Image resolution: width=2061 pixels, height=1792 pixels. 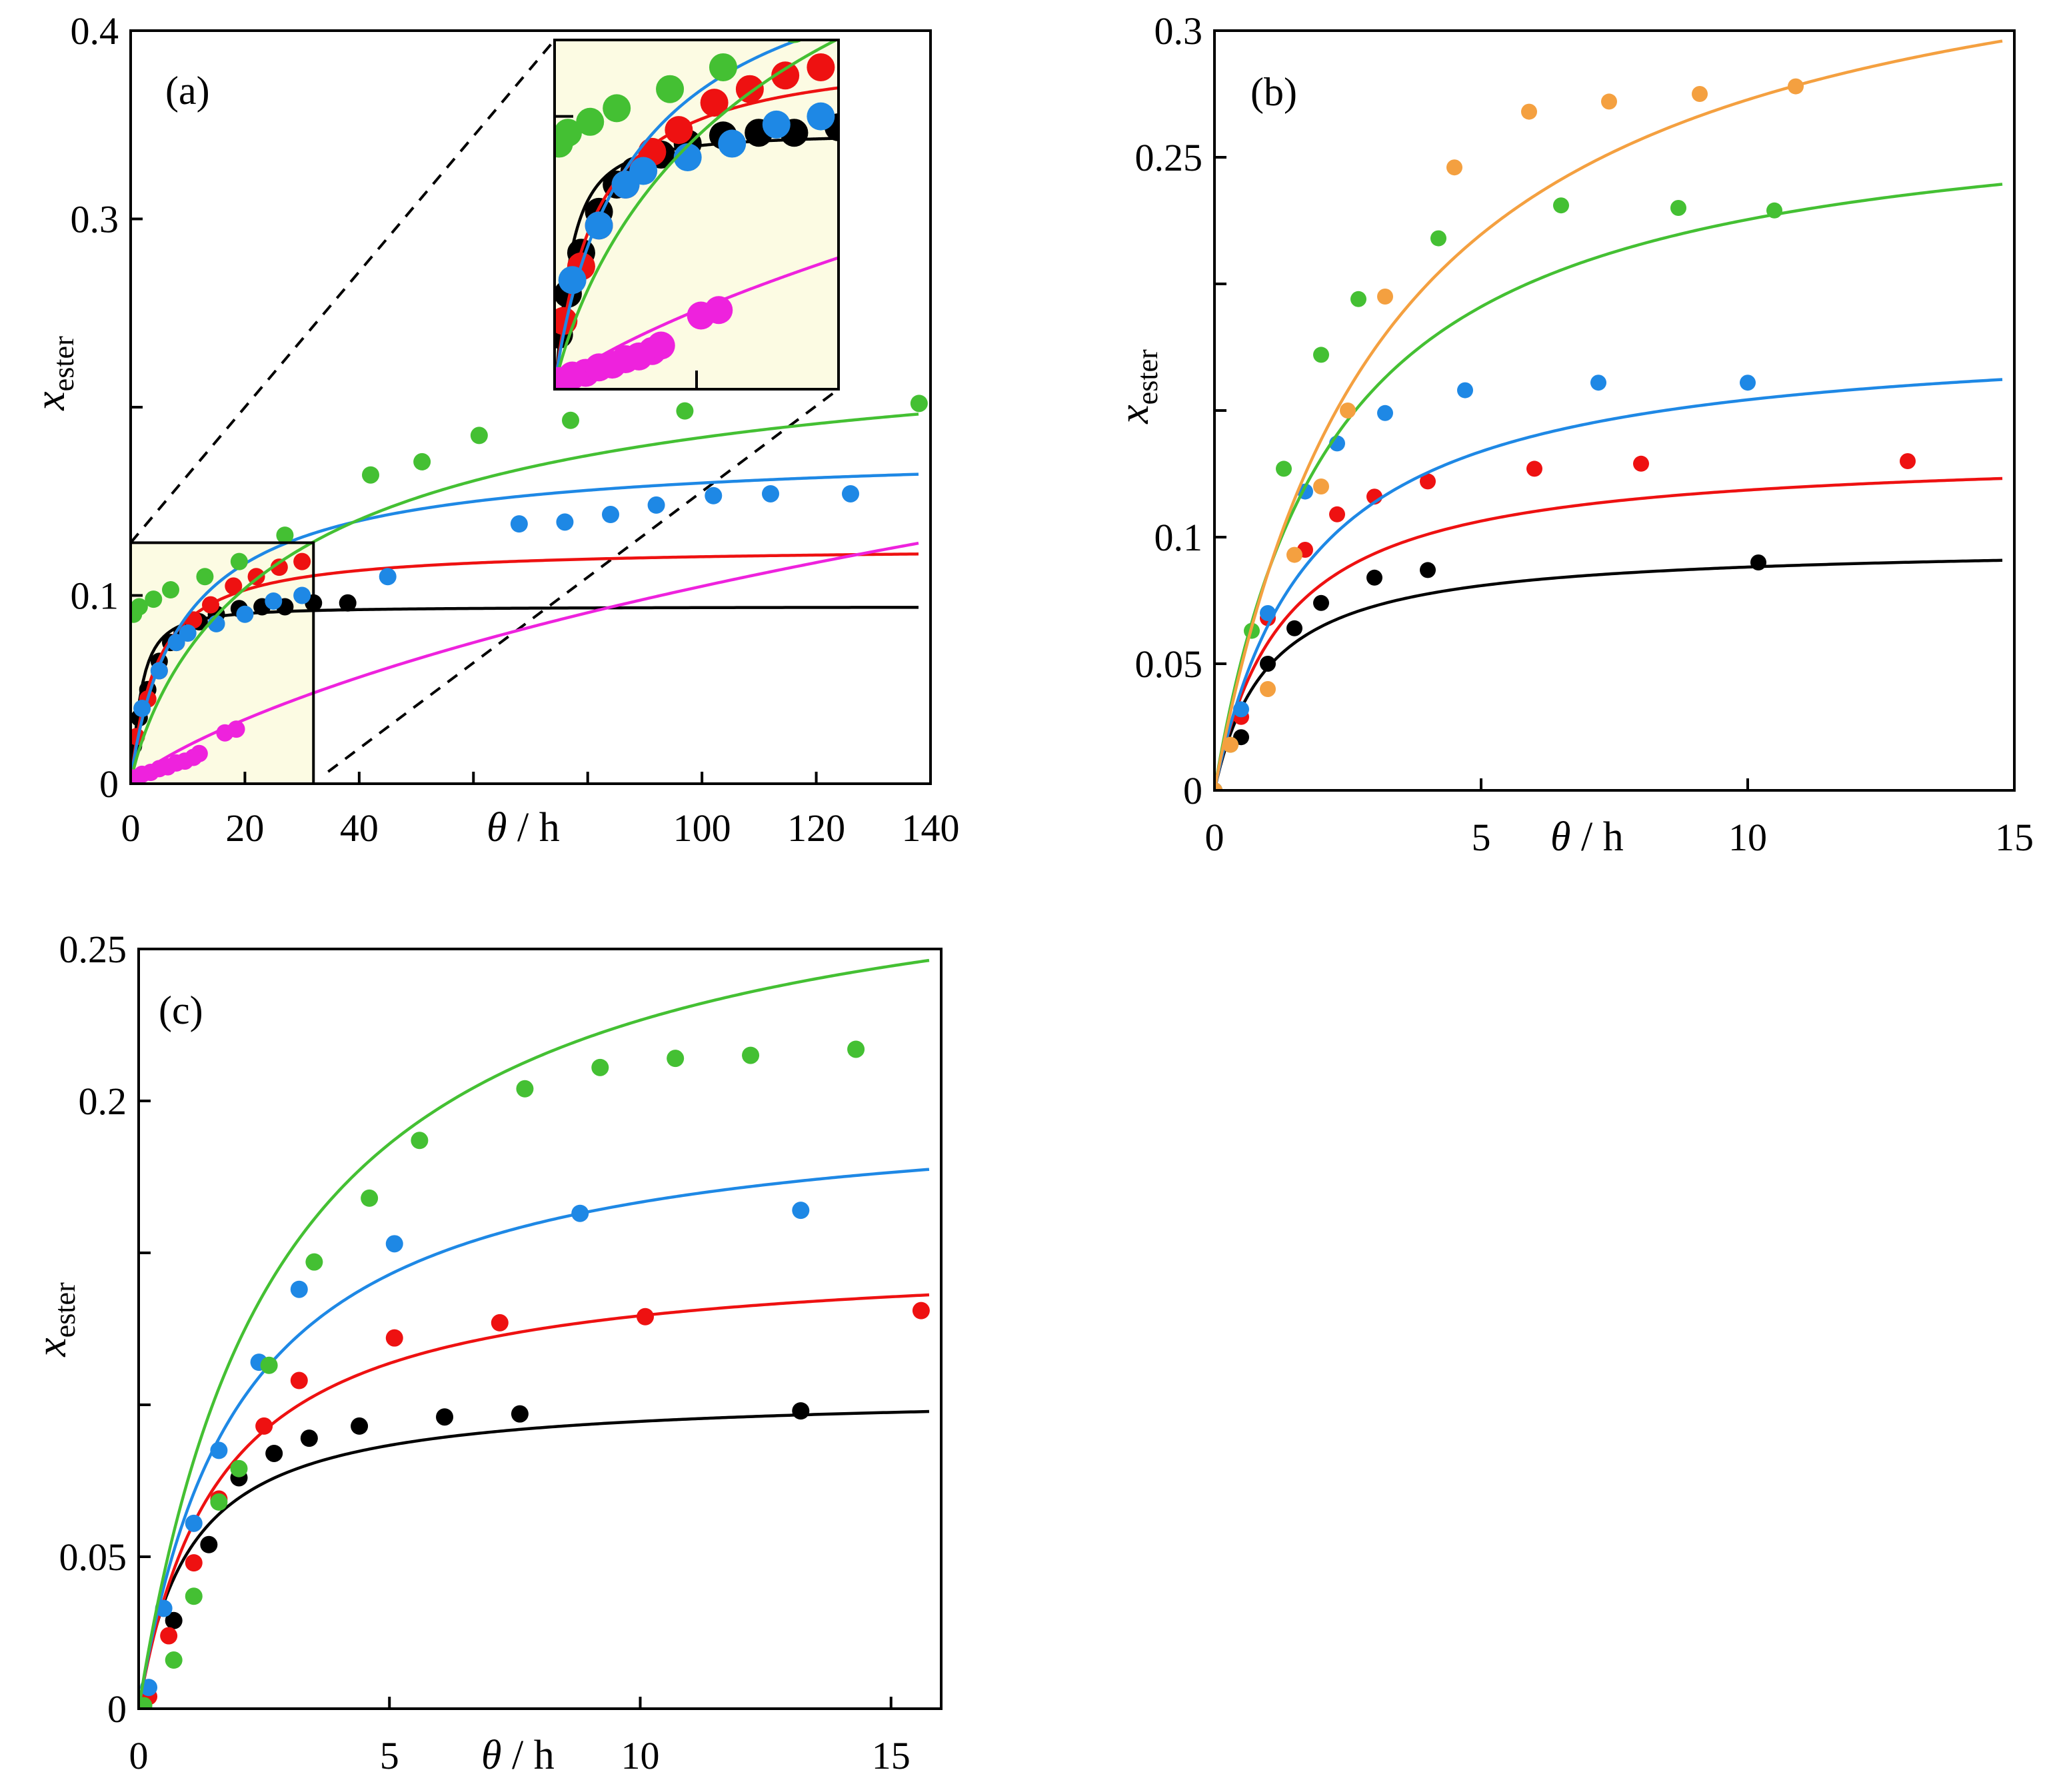 What do you see at coordinates (534, 1559) in the screenshot?
I see `panel-c-curve-black` at bounding box center [534, 1559].